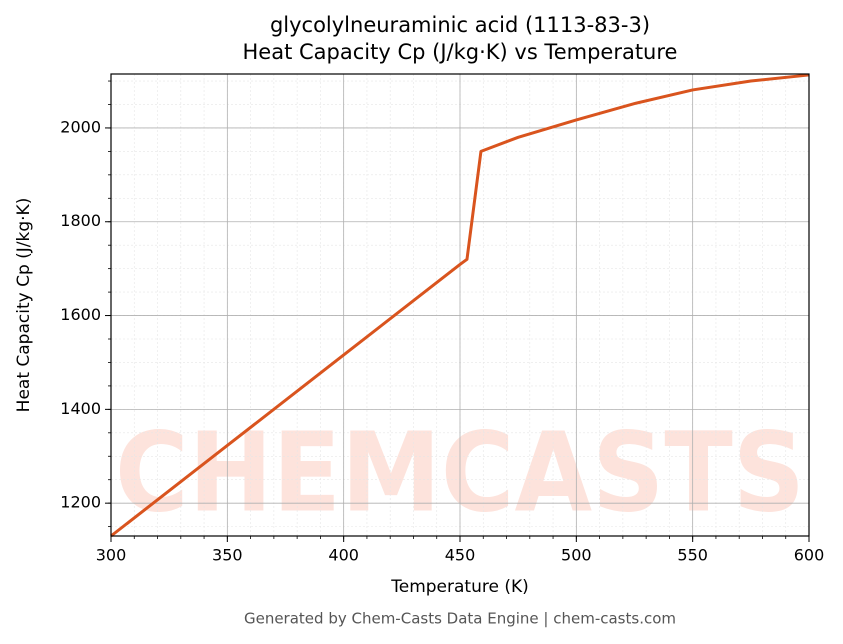  I want to click on x-tick-label: 300, so click(111, 555).